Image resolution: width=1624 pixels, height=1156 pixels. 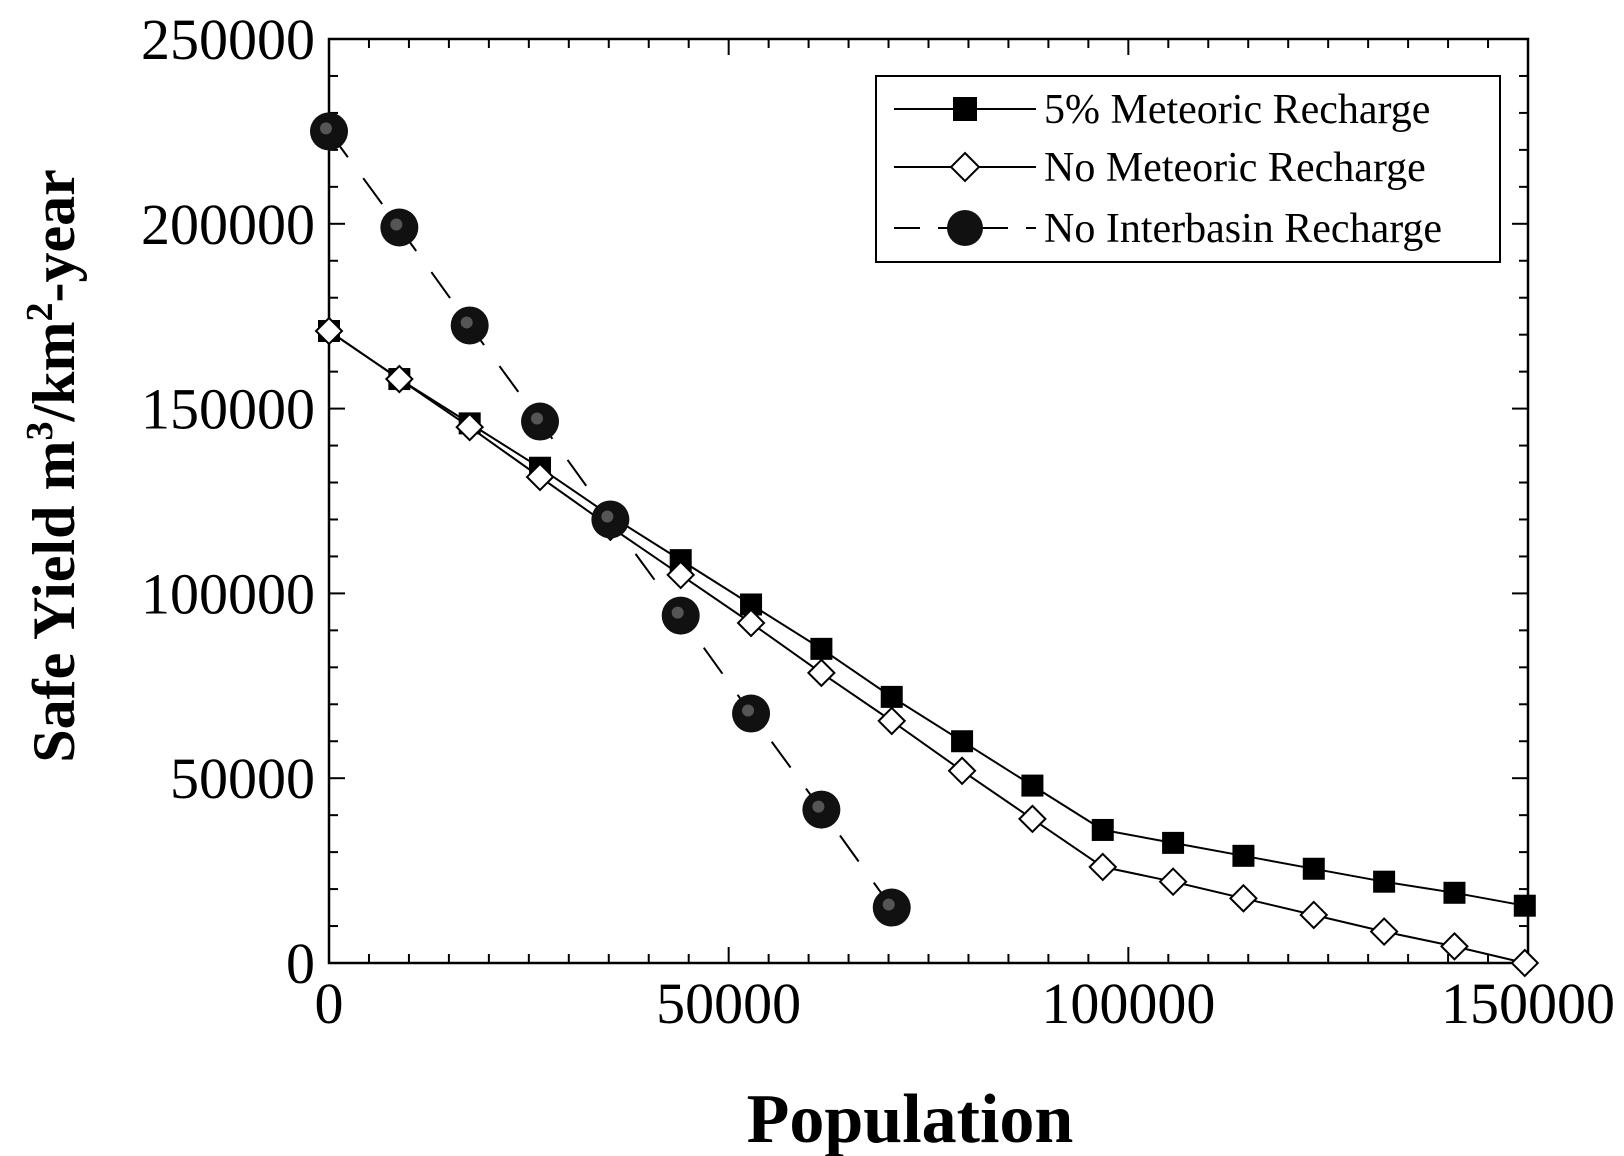 I want to click on y-axis-title: Safe Yield m3/km2-year, so click(x=53, y=465).